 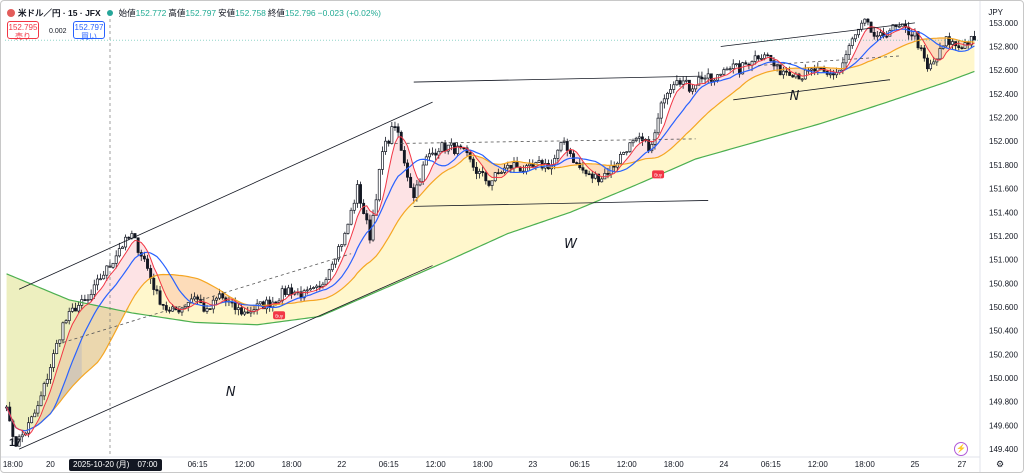 I want to click on tradingview-logo: 17, so click(x=15, y=443).